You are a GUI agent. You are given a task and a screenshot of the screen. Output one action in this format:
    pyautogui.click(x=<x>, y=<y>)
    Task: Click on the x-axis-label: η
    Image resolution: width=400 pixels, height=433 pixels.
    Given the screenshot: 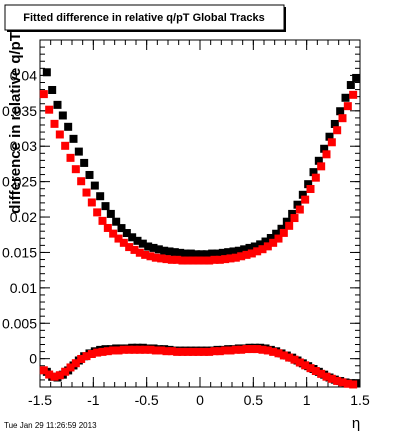 What is the action you would take?
    pyautogui.click(x=356, y=423)
    